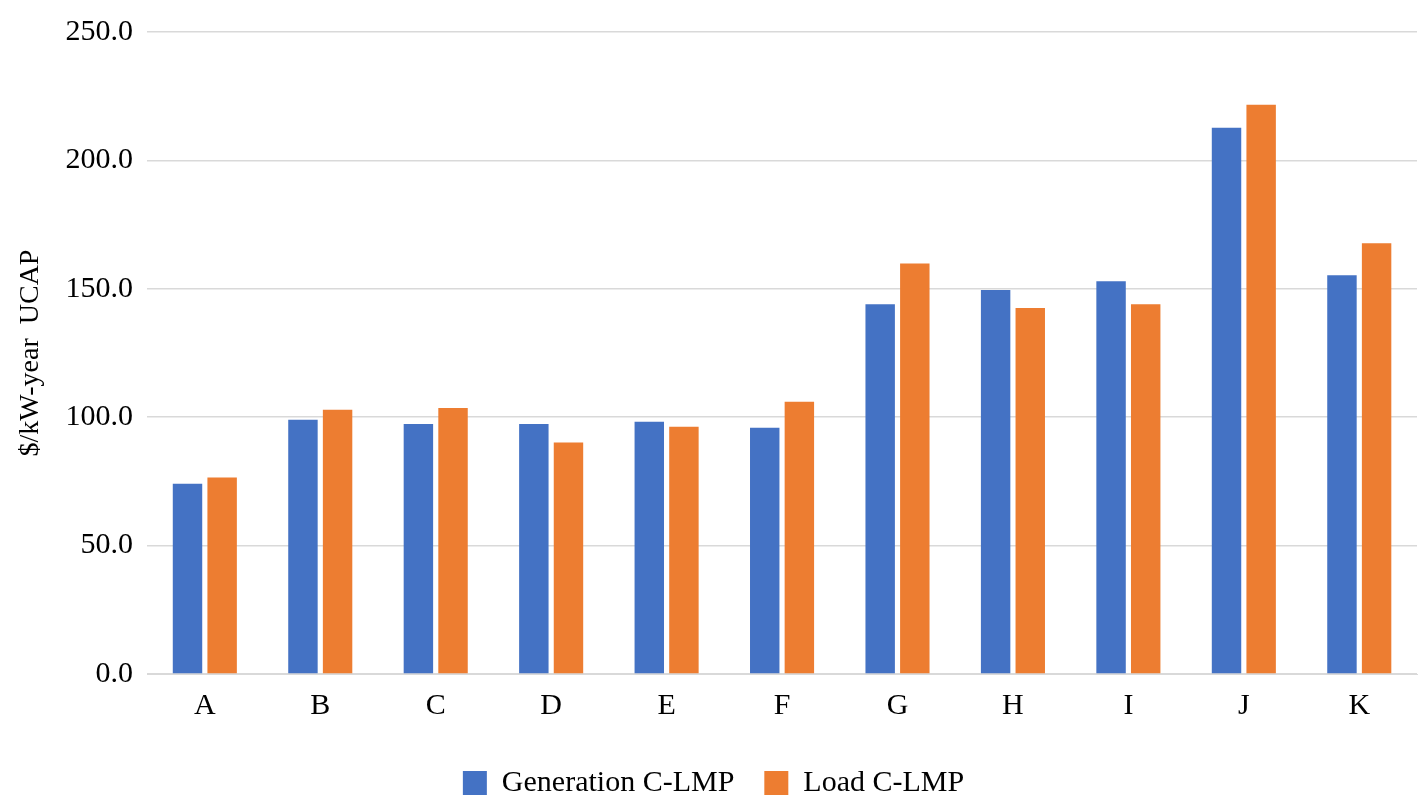  What do you see at coordinates (782, 703) in the screenshot?
I see `x-tick-label: F` at bounding box center [782, 703].